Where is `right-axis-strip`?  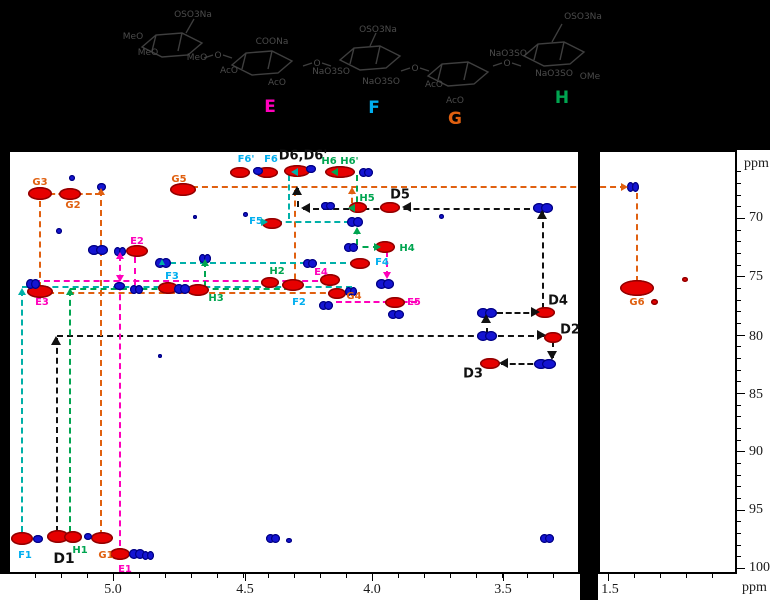
right-axis-strip is located at coordinates (753, 362).